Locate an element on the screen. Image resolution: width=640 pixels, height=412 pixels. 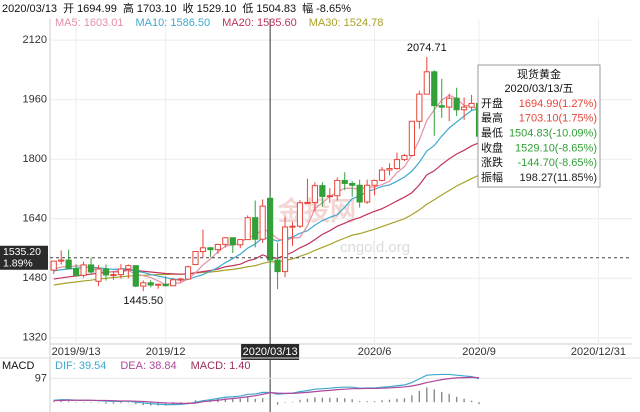
legend-entry: MA5: 1603.01 is located at coordinates (89, 23).